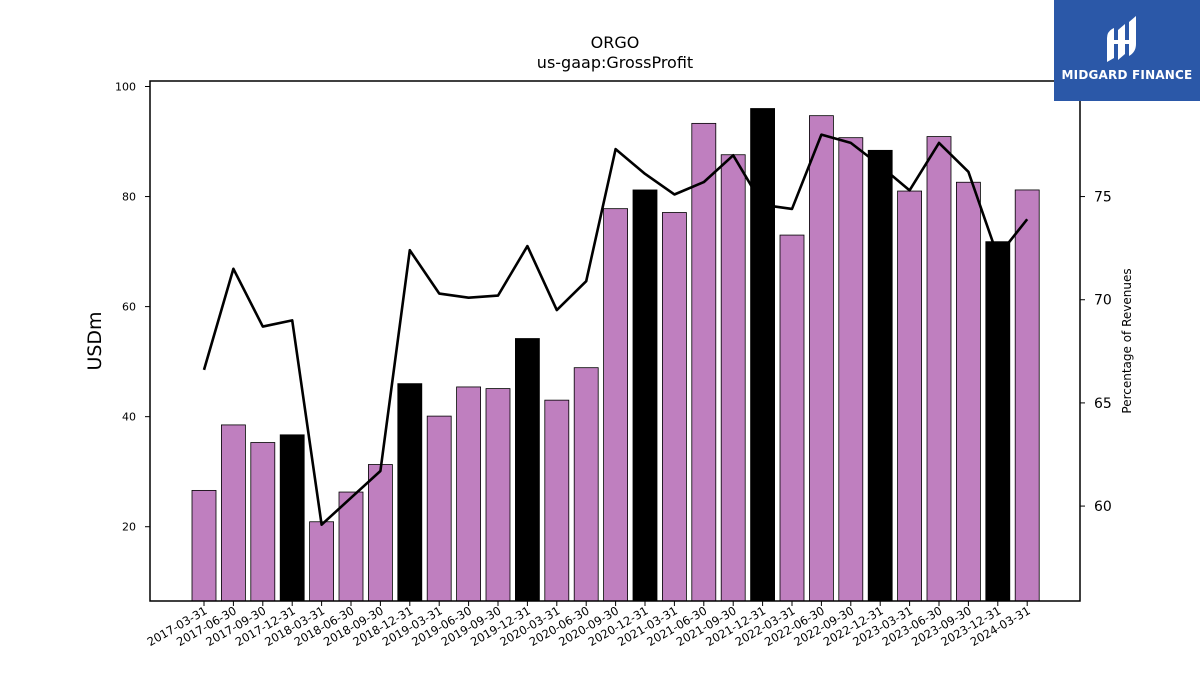  Describe the element at coordinates (129, 527) in the screenshot. I see `y-tick-label: 20` at that location.